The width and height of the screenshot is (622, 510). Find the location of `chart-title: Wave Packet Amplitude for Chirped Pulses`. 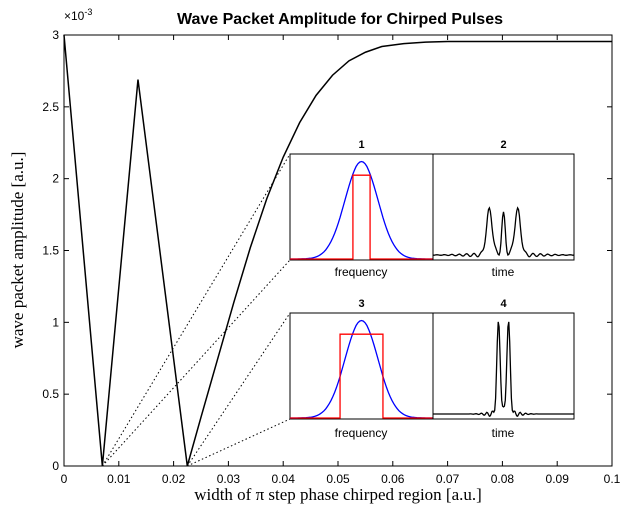

chart-title: Wave Packet Amplitude for Chirped Pulses is located at coordinates (340, 19).